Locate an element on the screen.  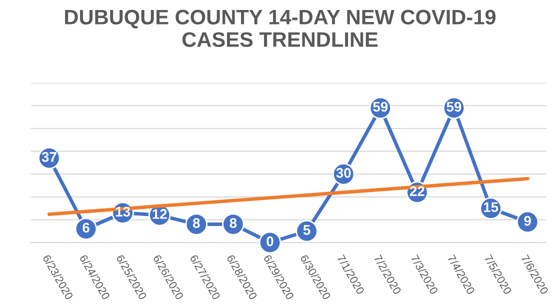
data-label: 12 is located at coordinates (159, 214).